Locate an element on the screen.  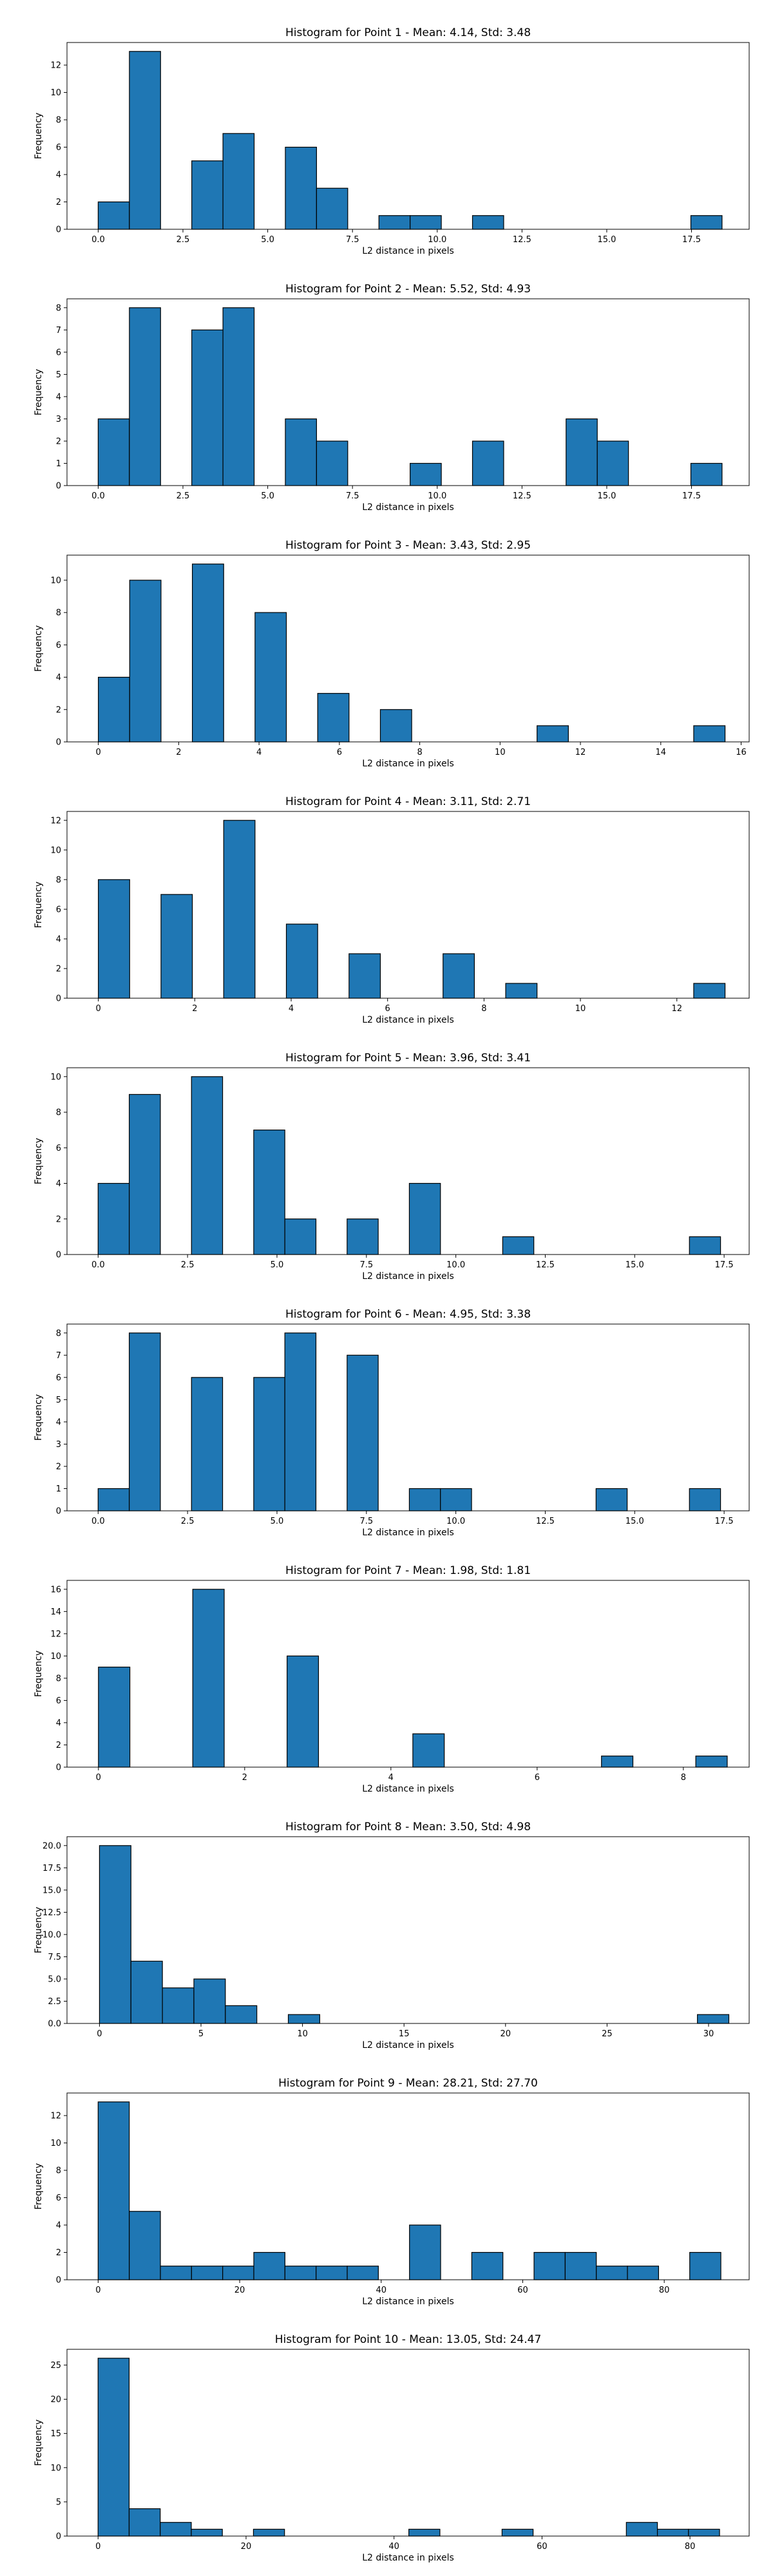
y-tick-label: 20 is located at coordinates (55, 2400).